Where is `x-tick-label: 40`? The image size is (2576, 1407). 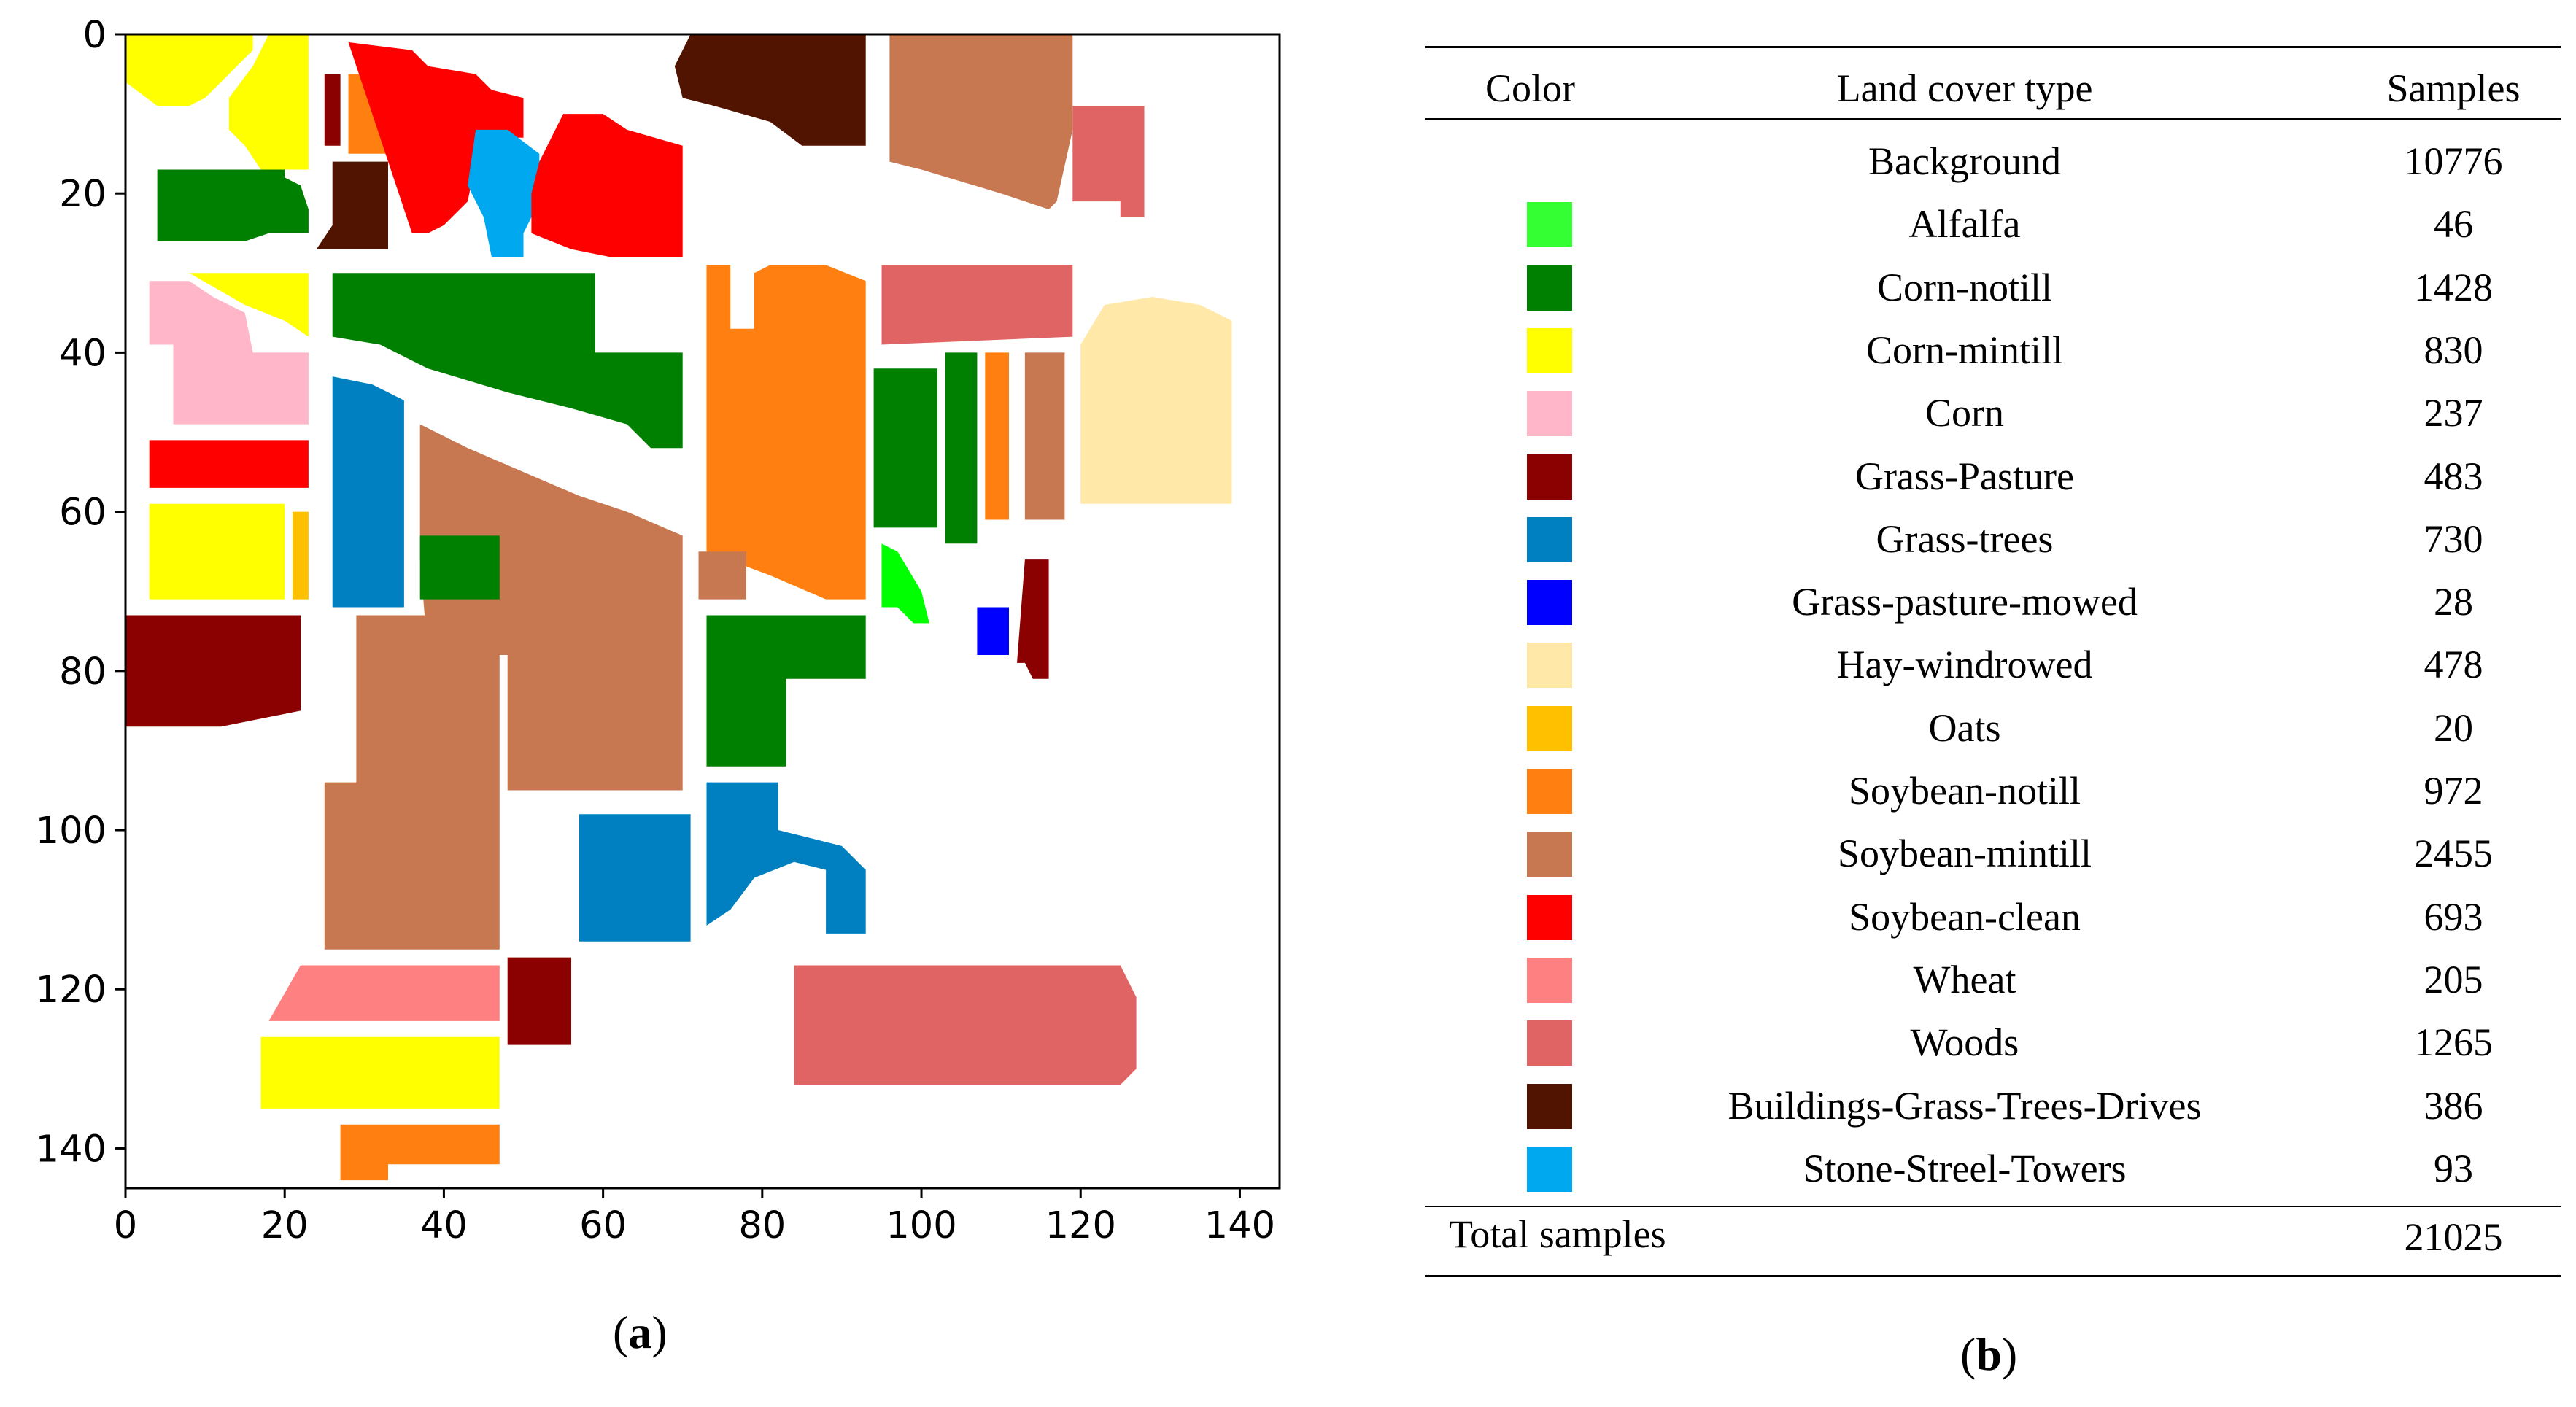
x-tick-label: 40 is located at coordinates (444, 1225).